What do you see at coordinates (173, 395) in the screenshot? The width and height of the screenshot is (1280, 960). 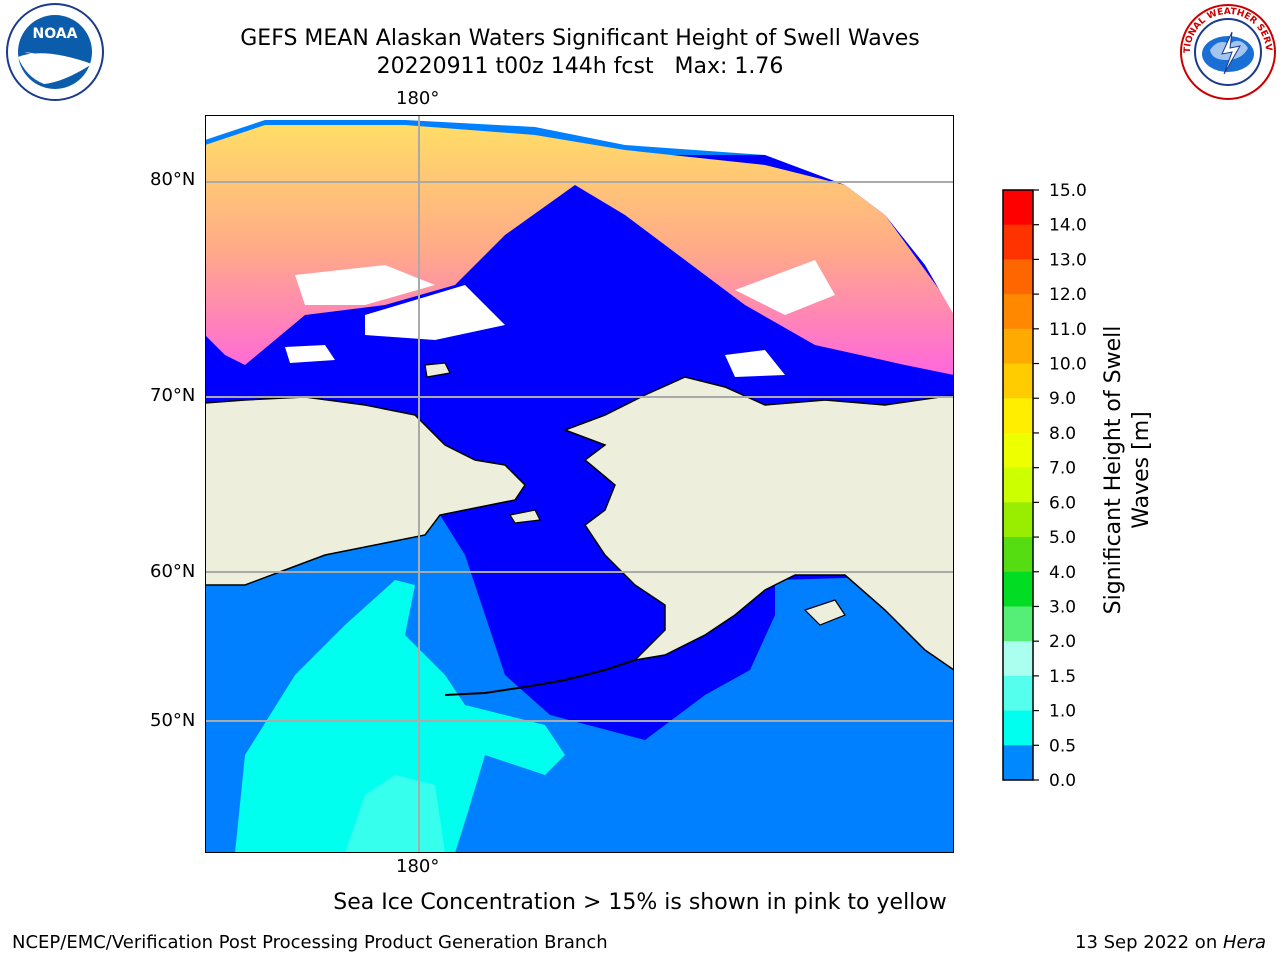 I see `lat-label-70: 70°N` at bounding box center [173, 395].